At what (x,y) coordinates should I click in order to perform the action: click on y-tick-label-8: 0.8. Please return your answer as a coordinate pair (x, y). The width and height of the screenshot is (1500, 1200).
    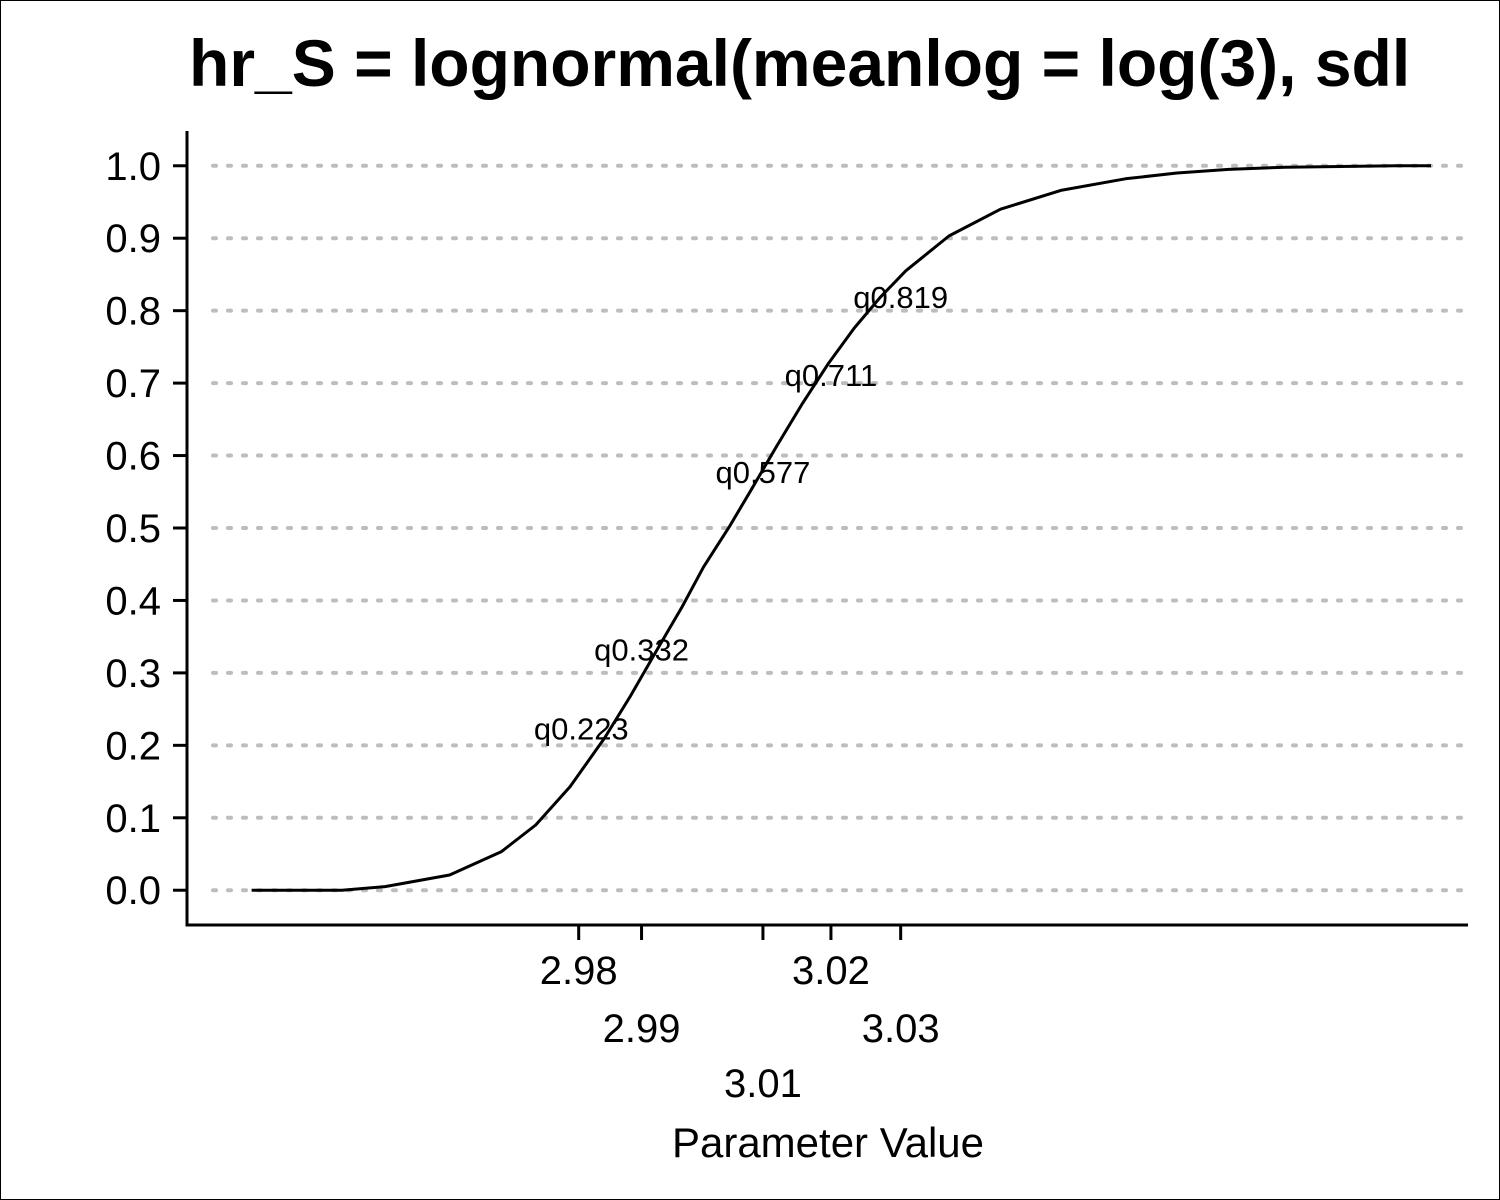
    Looking at the image, I should click on (133, 312).